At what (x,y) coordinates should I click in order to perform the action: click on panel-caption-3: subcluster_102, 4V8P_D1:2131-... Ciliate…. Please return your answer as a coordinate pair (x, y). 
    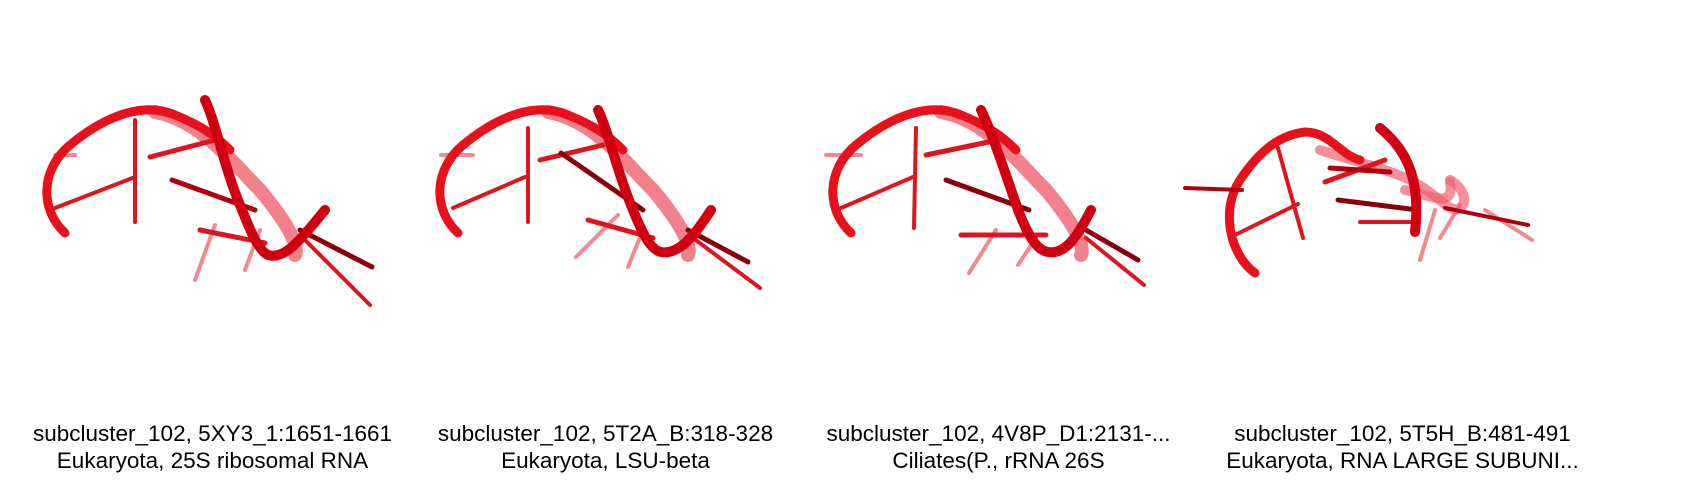
    Looking at the image, I should click on (998, 447).